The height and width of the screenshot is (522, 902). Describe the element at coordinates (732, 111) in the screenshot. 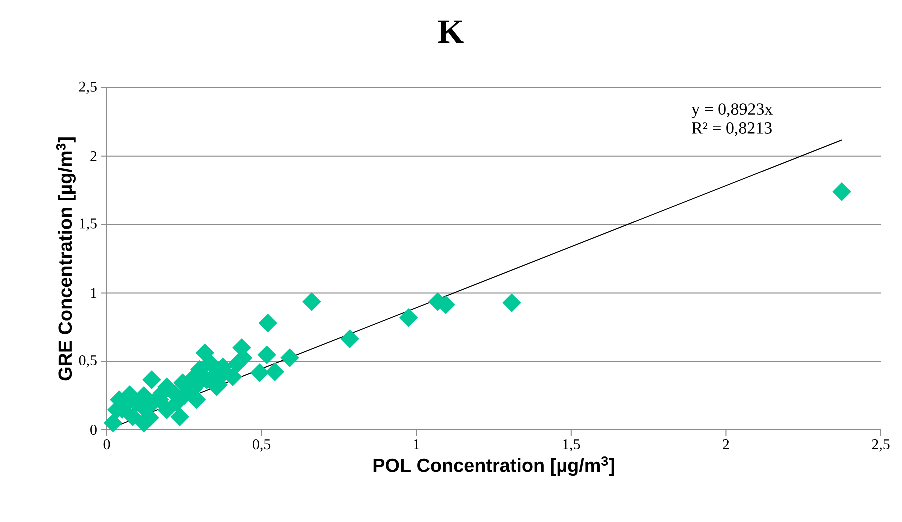

I see `annotation: y = 0,8923x` at that location.